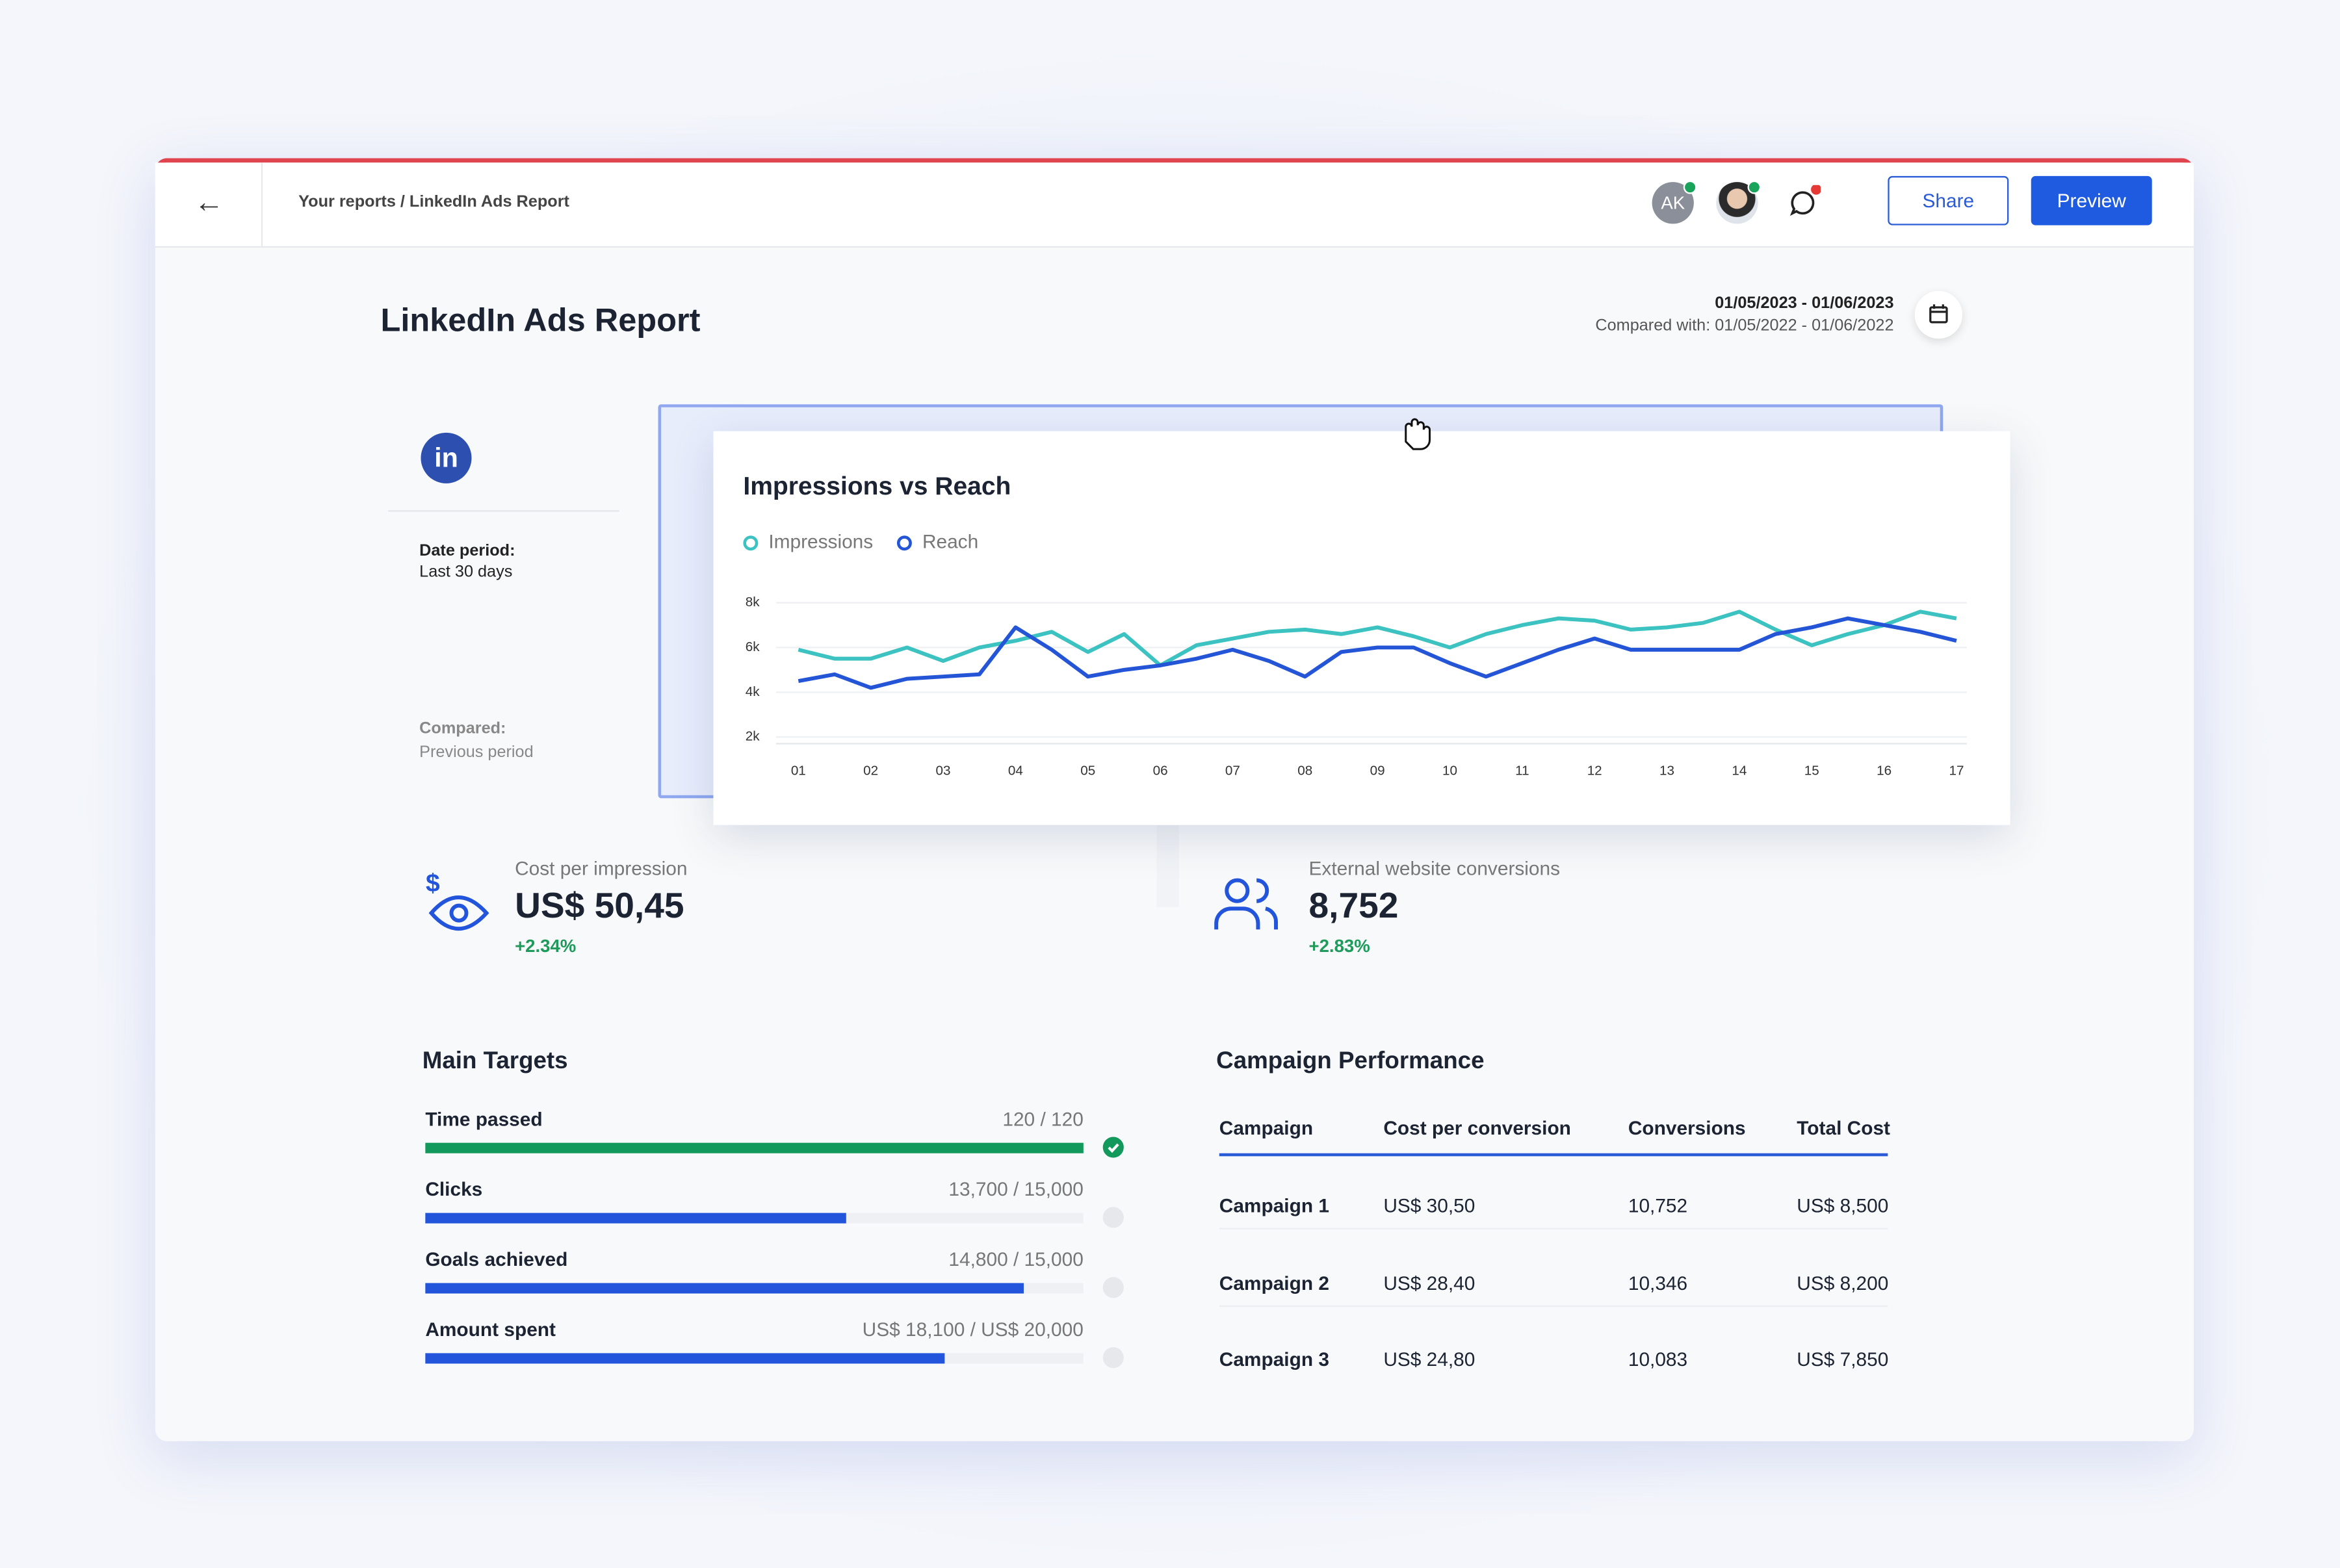 The image size is (2340, 1568). I want to click on x-tick-label: 10, so click(1449, 770).